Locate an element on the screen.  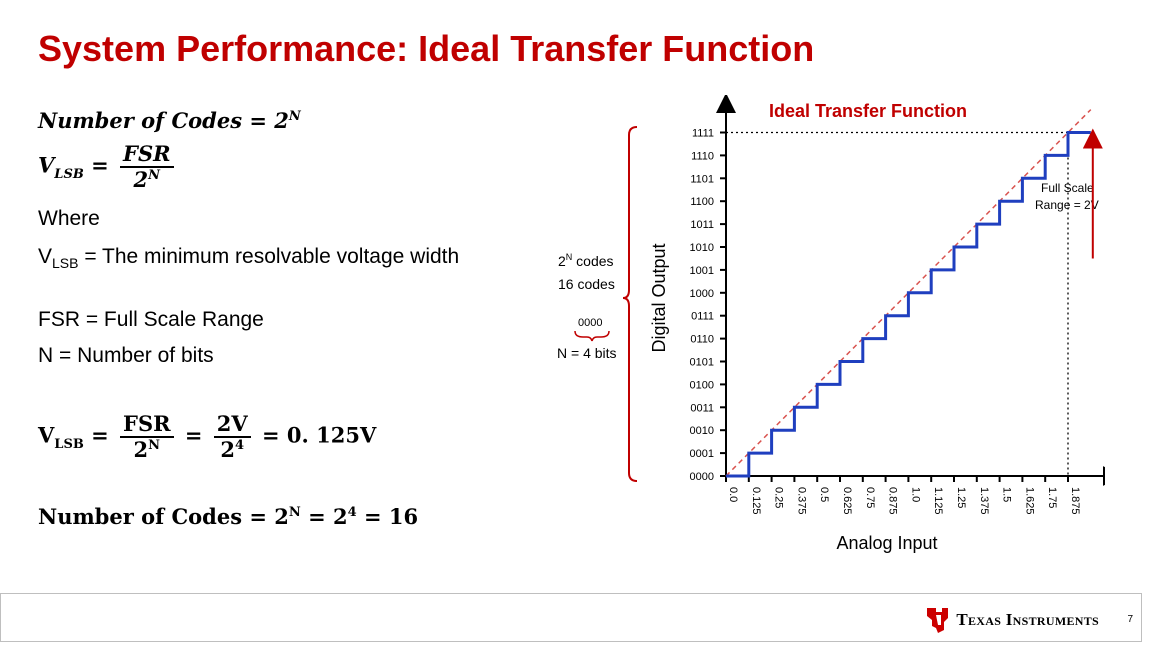
bits-brace is located at coordinates (592, 336).